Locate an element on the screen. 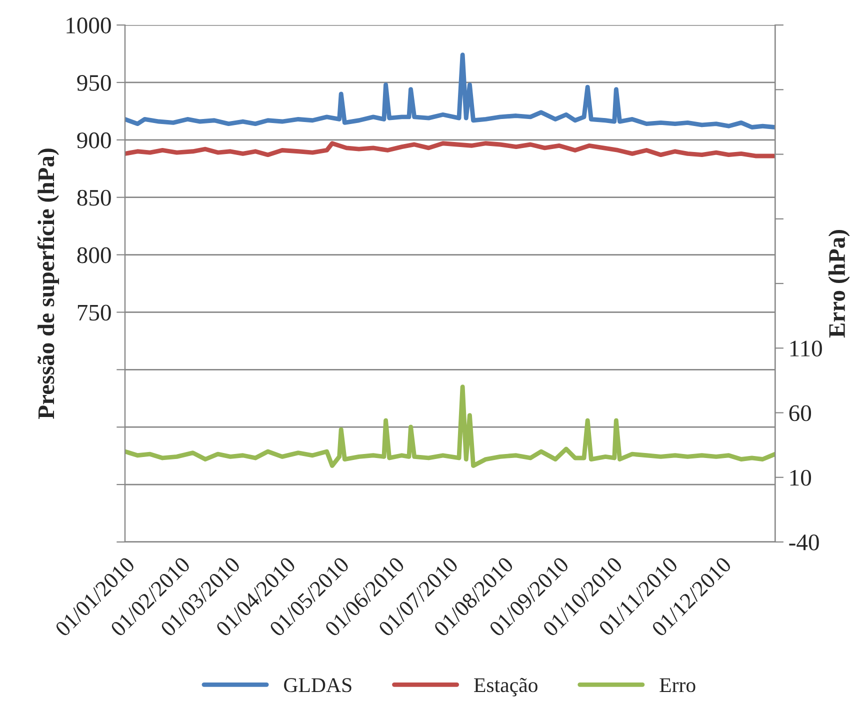 The width and height of the screenshot is (868, 715). legend-label: Erro is located at coordinates (678, 685).